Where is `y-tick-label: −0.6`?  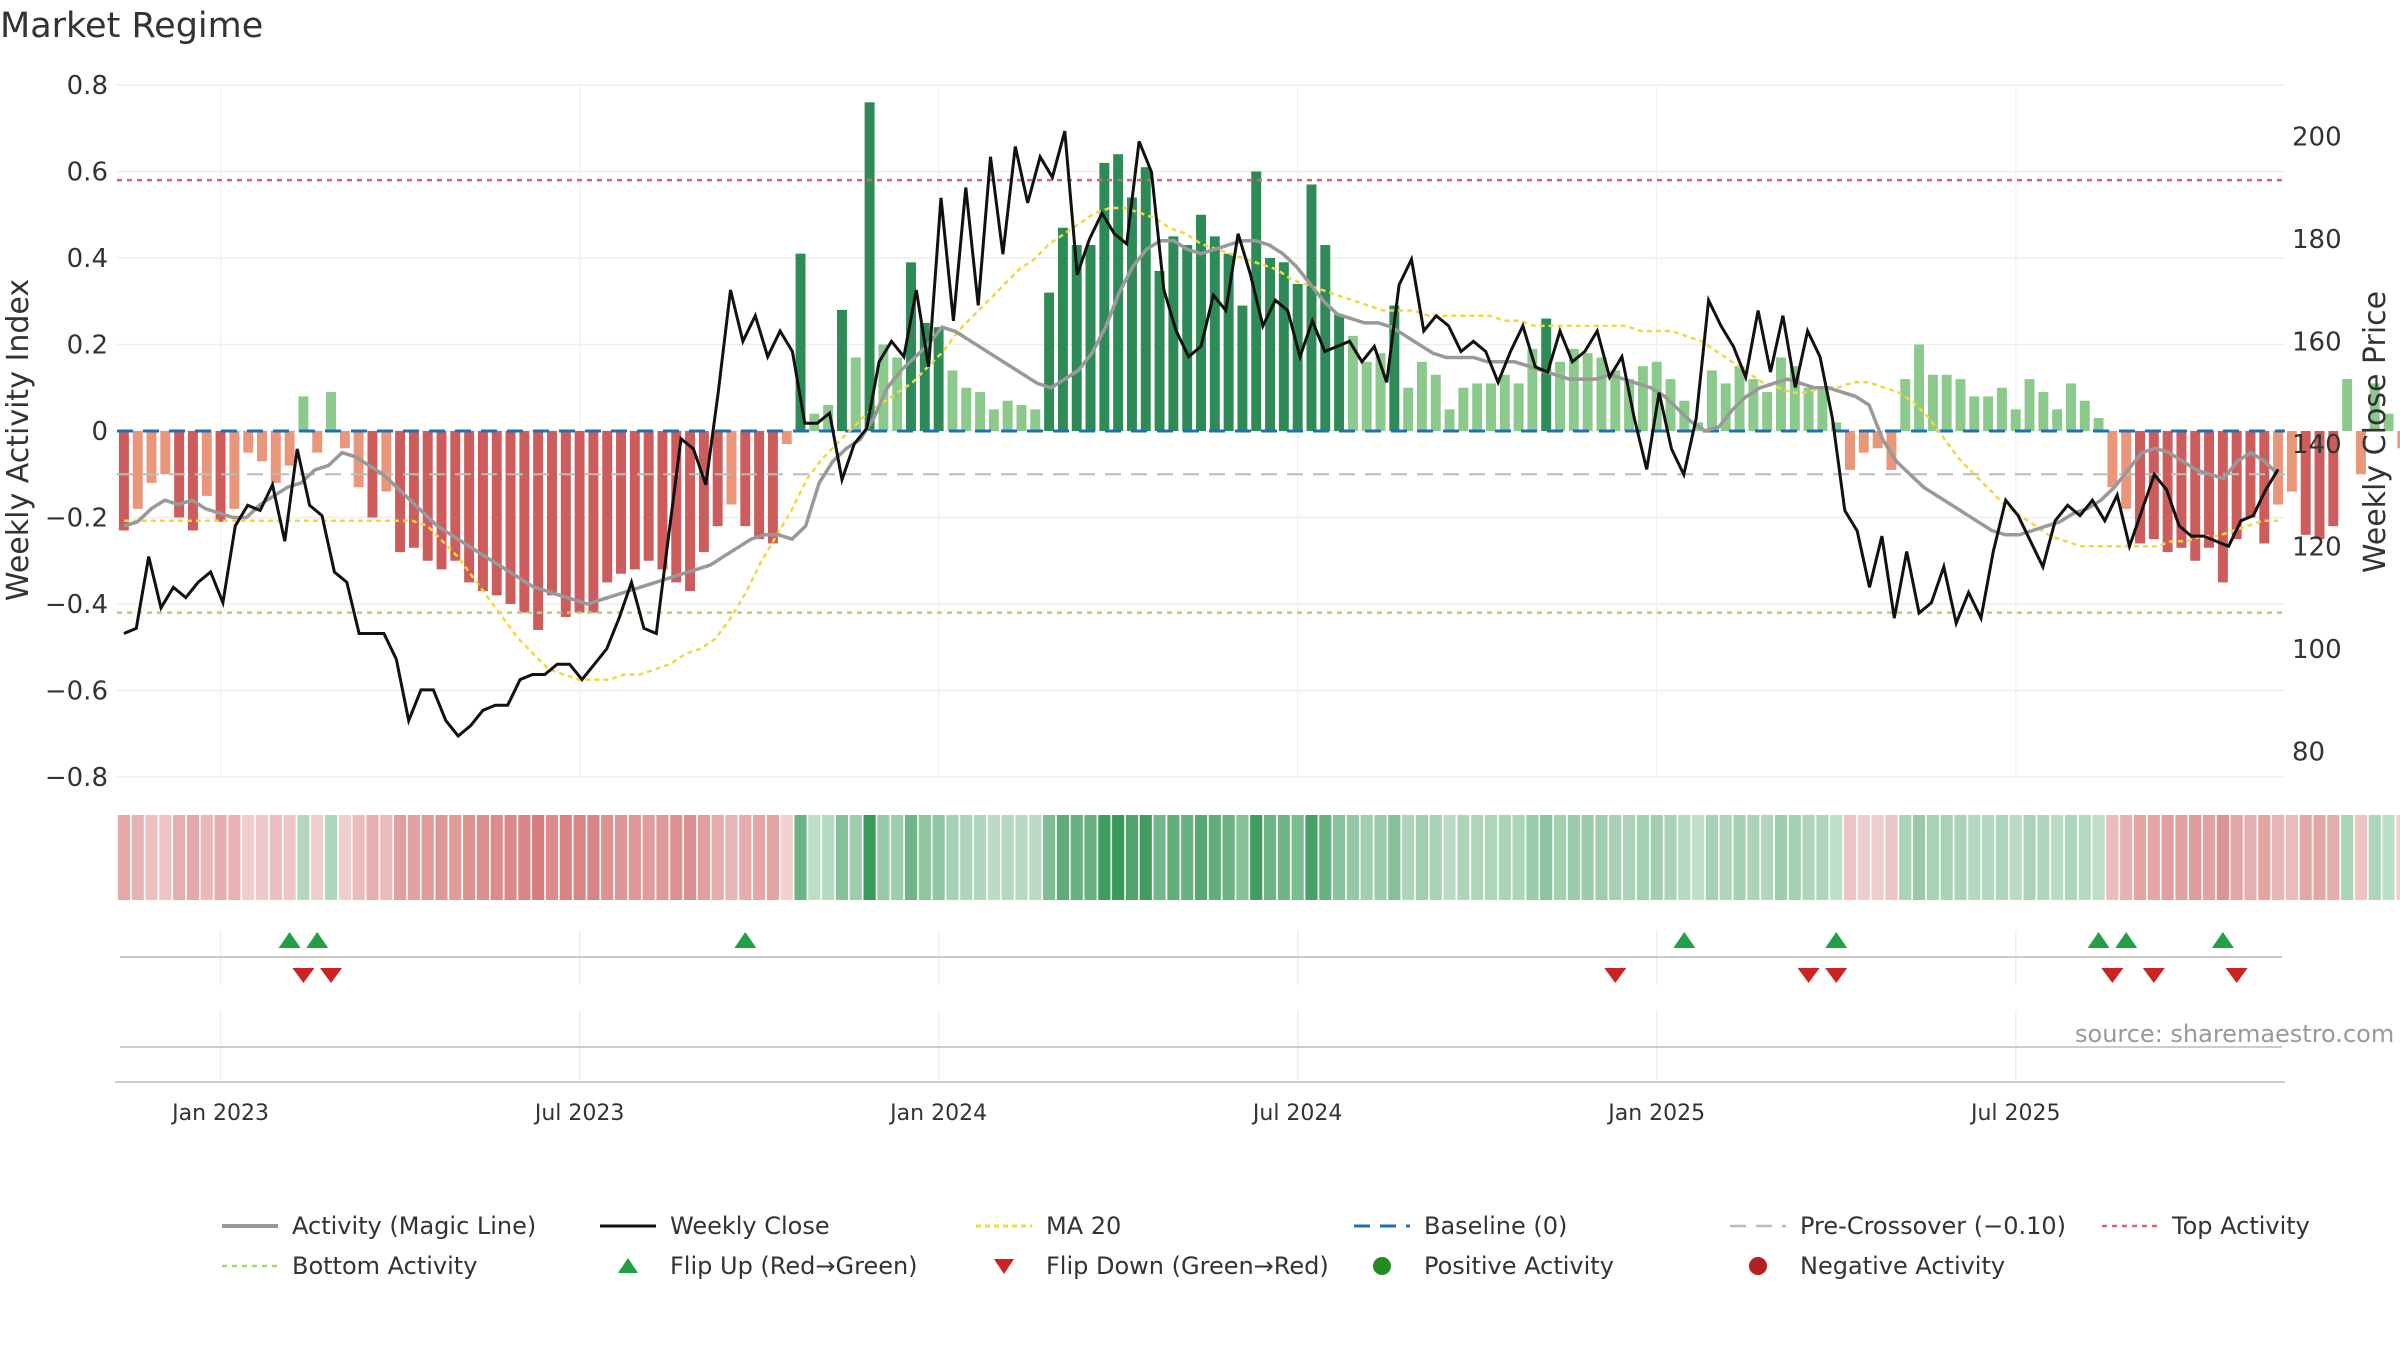 y-tick-label: −0.6 is located at coordinates (76, 692).